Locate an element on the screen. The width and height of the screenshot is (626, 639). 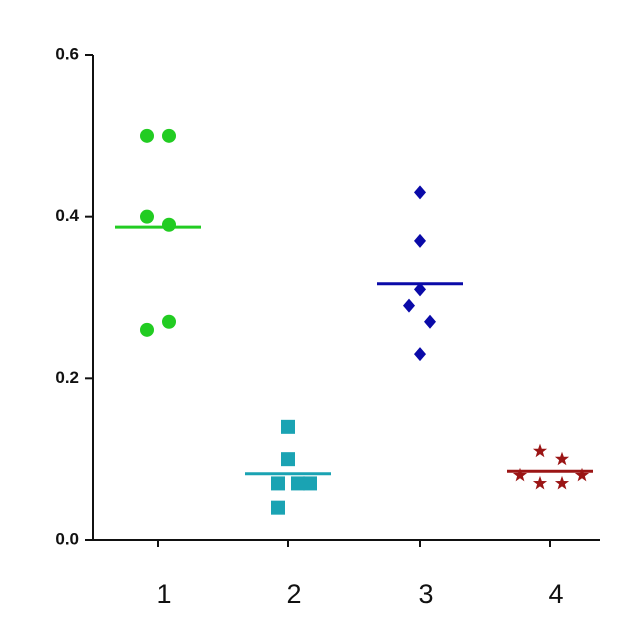
y-tick-label: 0.2 is located at coordinates (67, 377).